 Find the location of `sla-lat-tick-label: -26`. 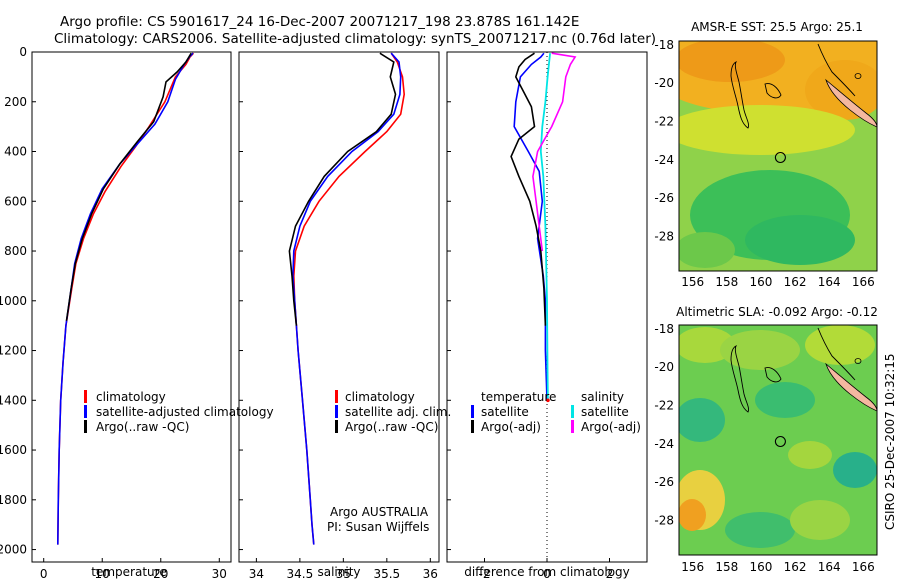

sla-lat-tick-label: -26 is located at coordinates (664, 482).